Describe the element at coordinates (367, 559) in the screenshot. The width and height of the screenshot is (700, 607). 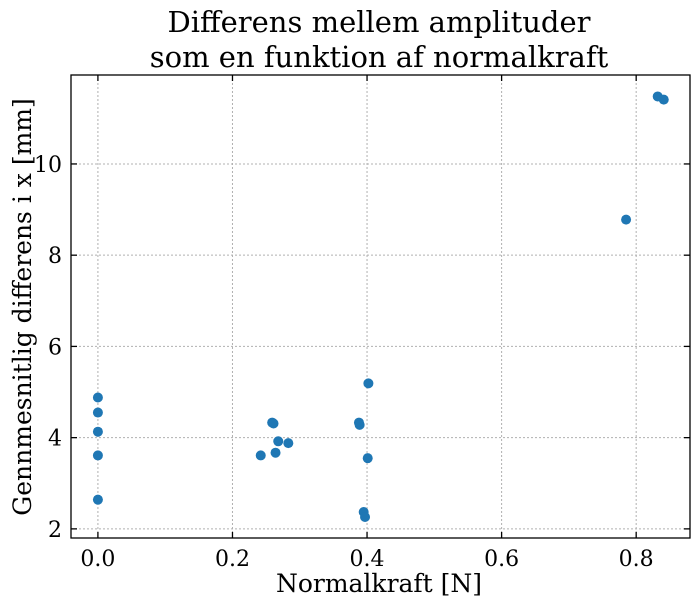
I see `x-tick-label: 0.4` at that location.